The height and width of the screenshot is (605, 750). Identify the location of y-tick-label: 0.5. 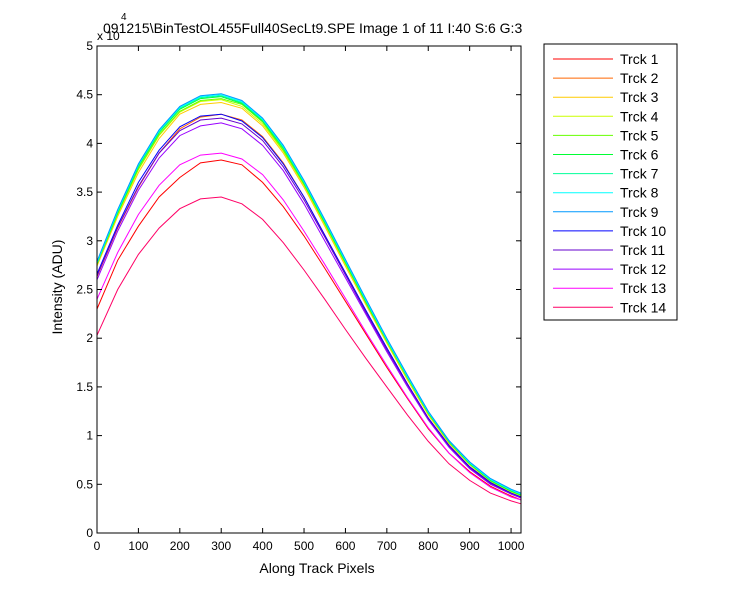
(84, 484).